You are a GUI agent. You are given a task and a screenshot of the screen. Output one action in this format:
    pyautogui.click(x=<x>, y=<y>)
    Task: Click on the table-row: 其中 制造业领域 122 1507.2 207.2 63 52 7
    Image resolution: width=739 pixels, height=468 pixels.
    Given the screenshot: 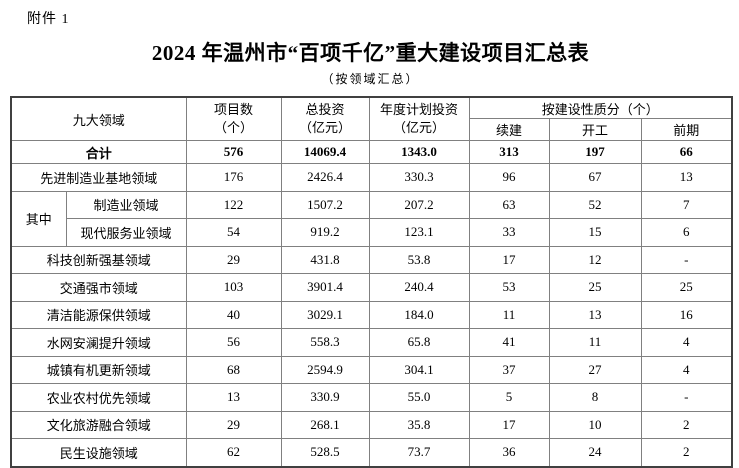 What is the action you would take?
    pyautogui.click(x=371, y=218)
    